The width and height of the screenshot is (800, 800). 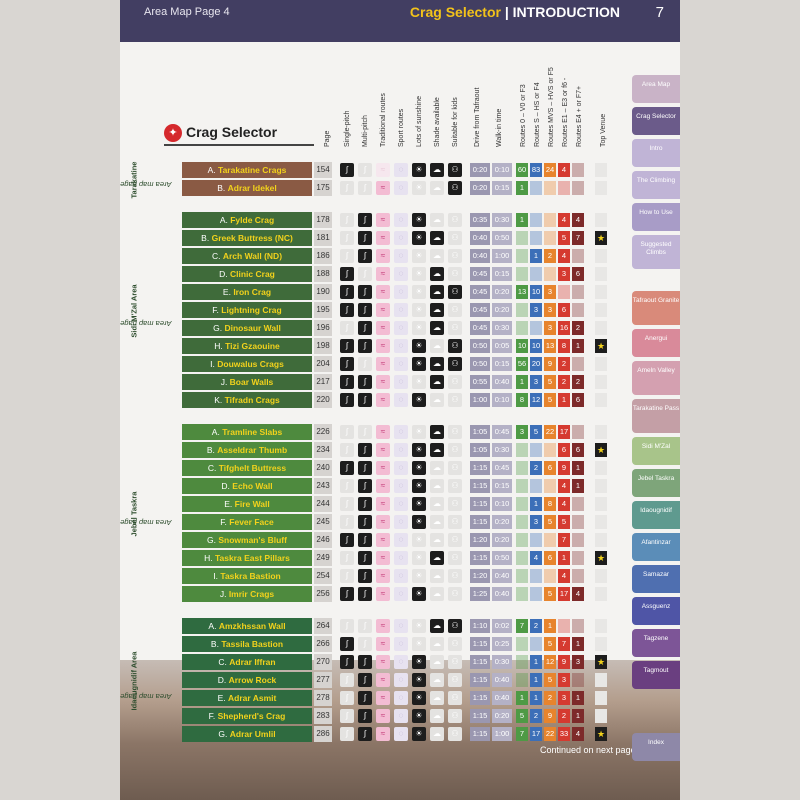 What do you see at coordinates (323, 432) in the screenshot?
I see `page-ref: 226` at bounding box center [323, 432].